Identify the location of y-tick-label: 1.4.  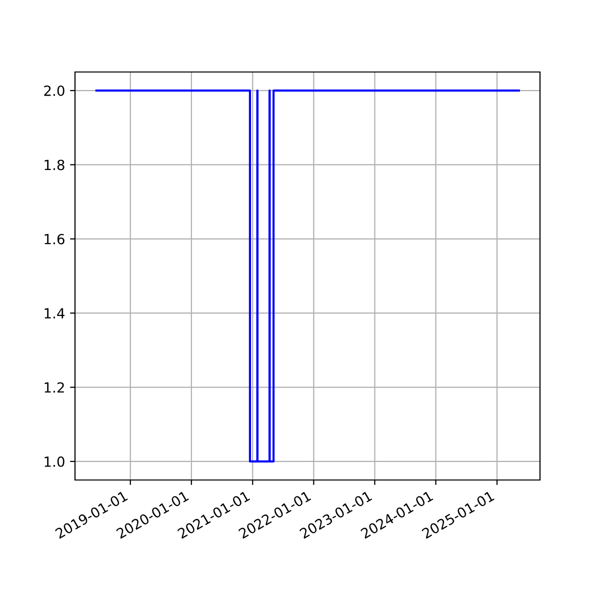
(54, 313).